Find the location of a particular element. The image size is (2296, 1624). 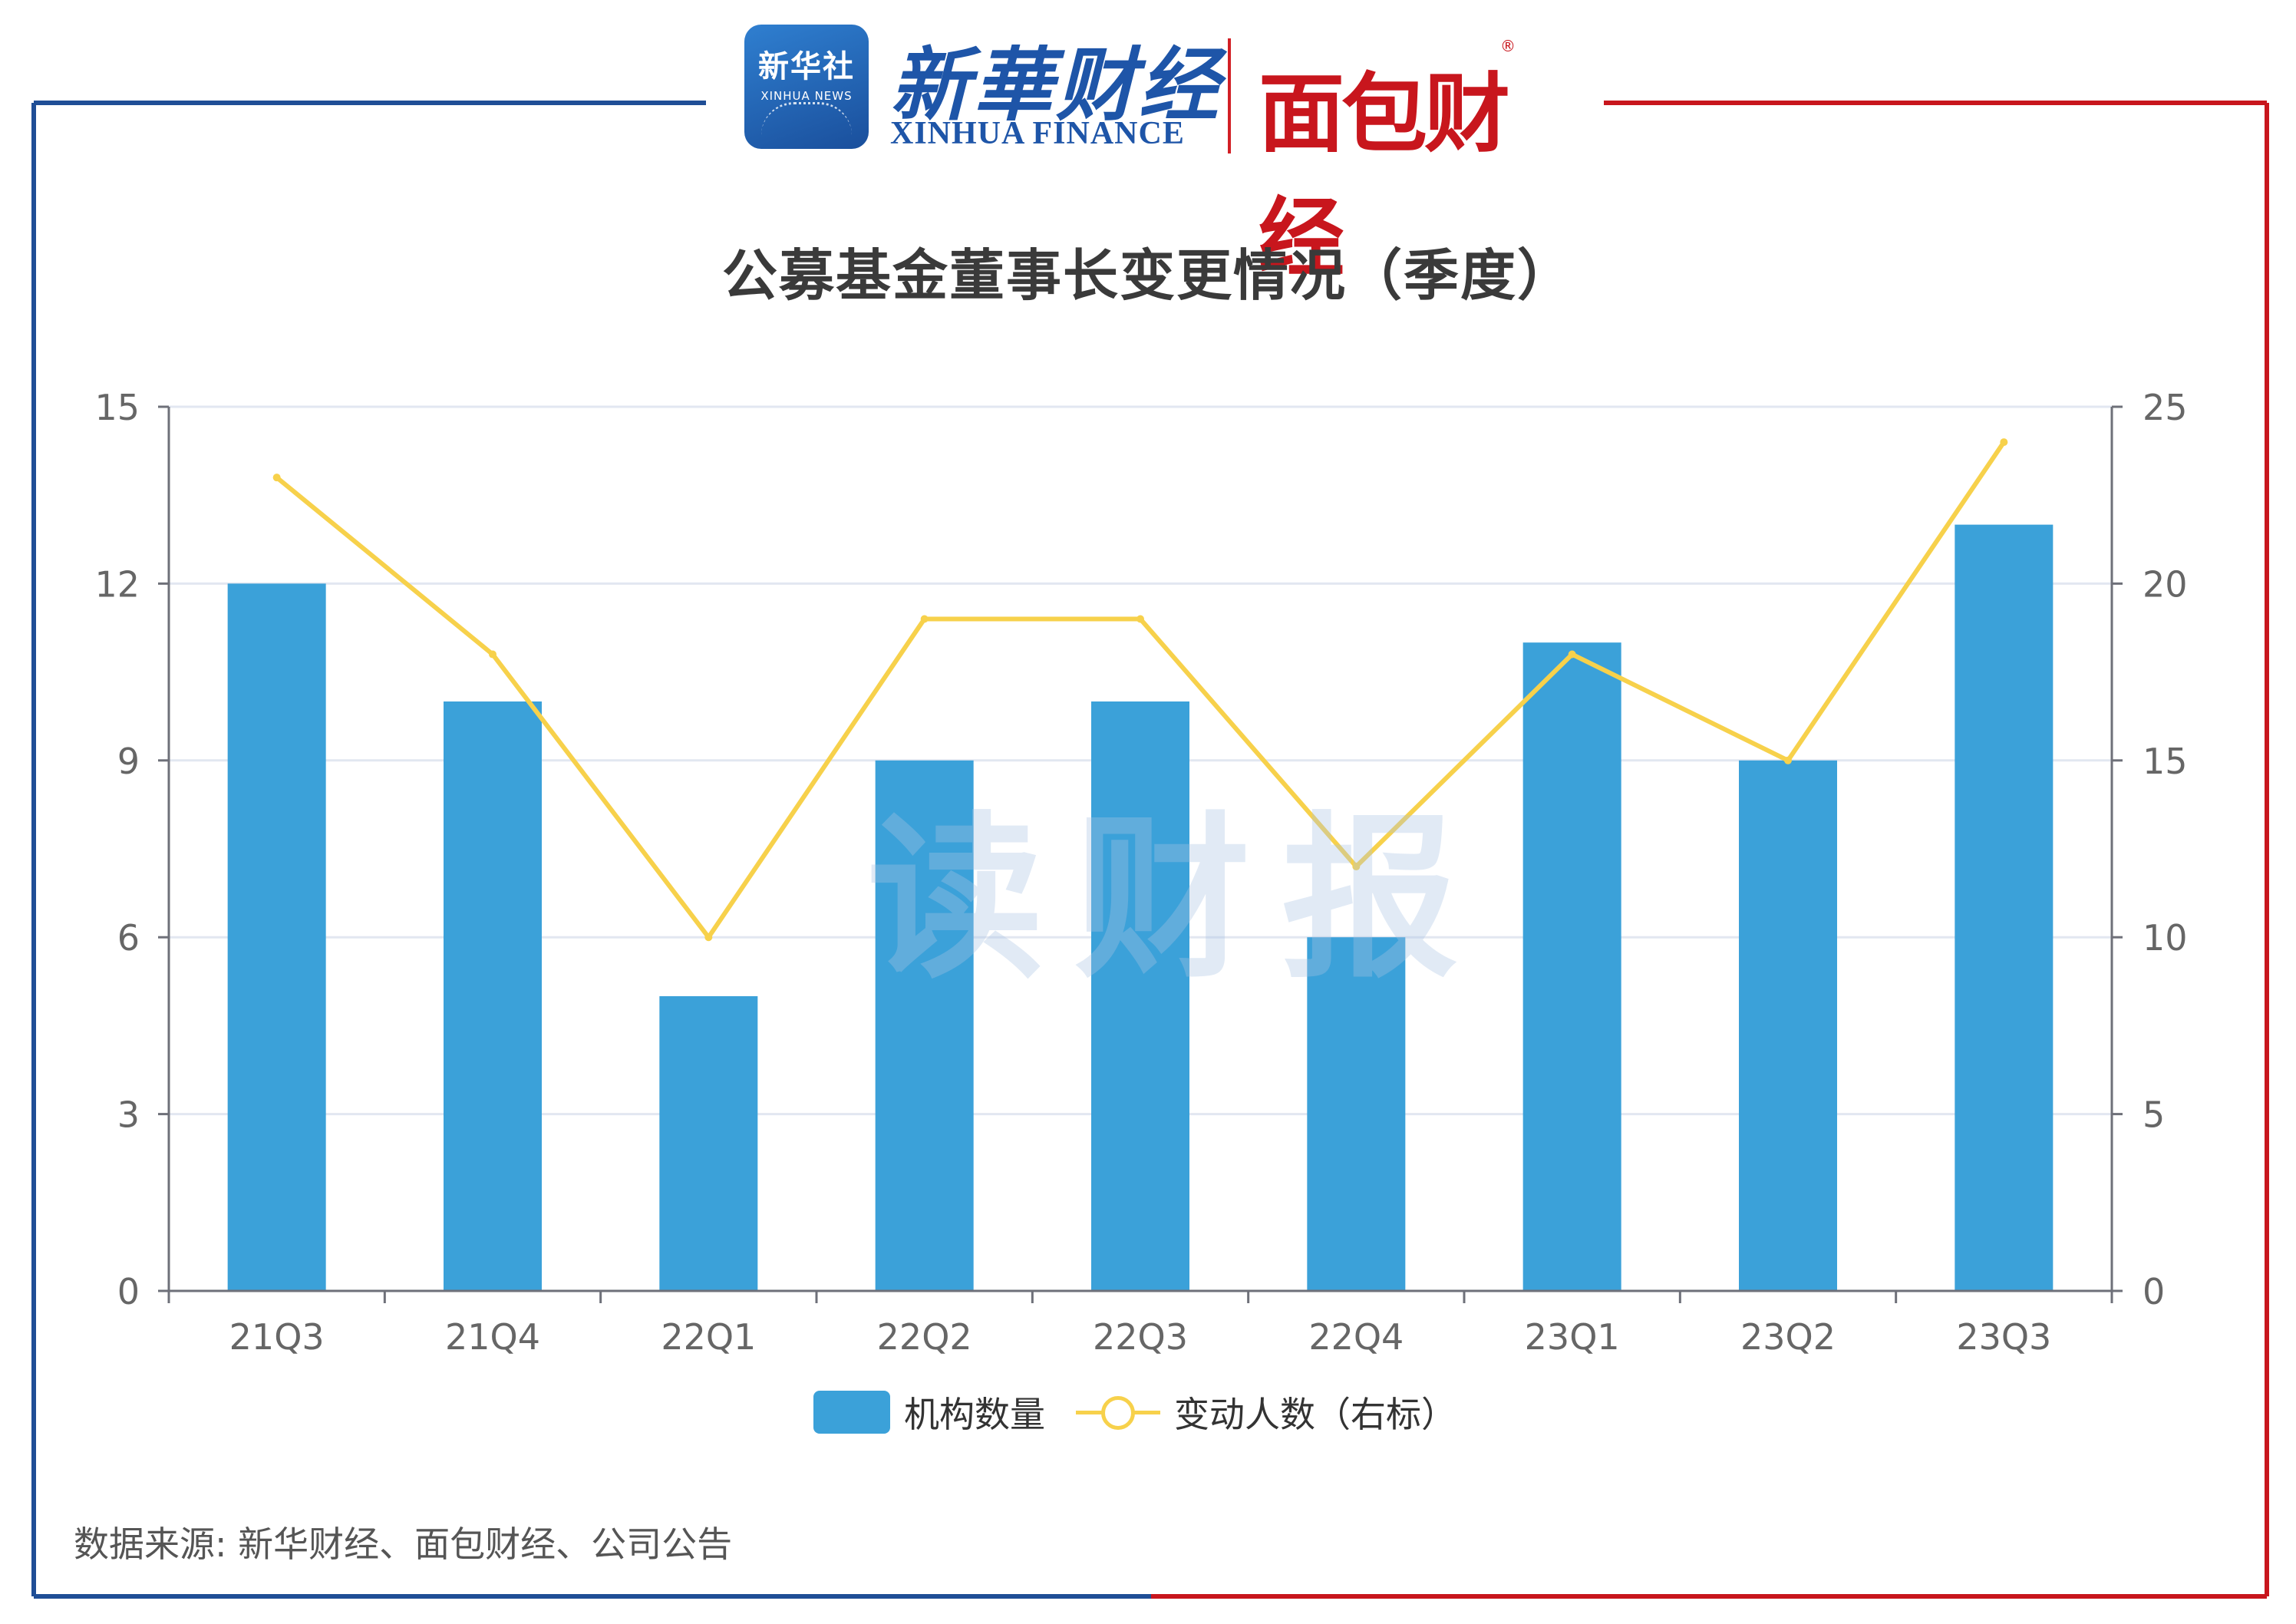

data-source-note: 数据来源: 新华财经、面包财经、公司公告 is located at coordinates (403, 1544).